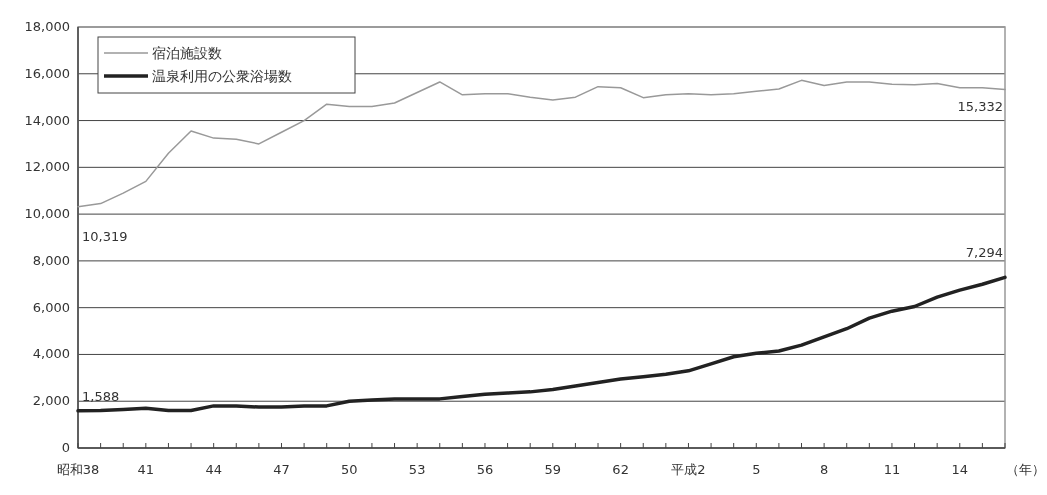 The height and width of the screenshot is (495, 1047). What do you see at coordinates (51, 307) in the screenshot?
I see `ytick: 6,000` at bounding box center [51, 307].